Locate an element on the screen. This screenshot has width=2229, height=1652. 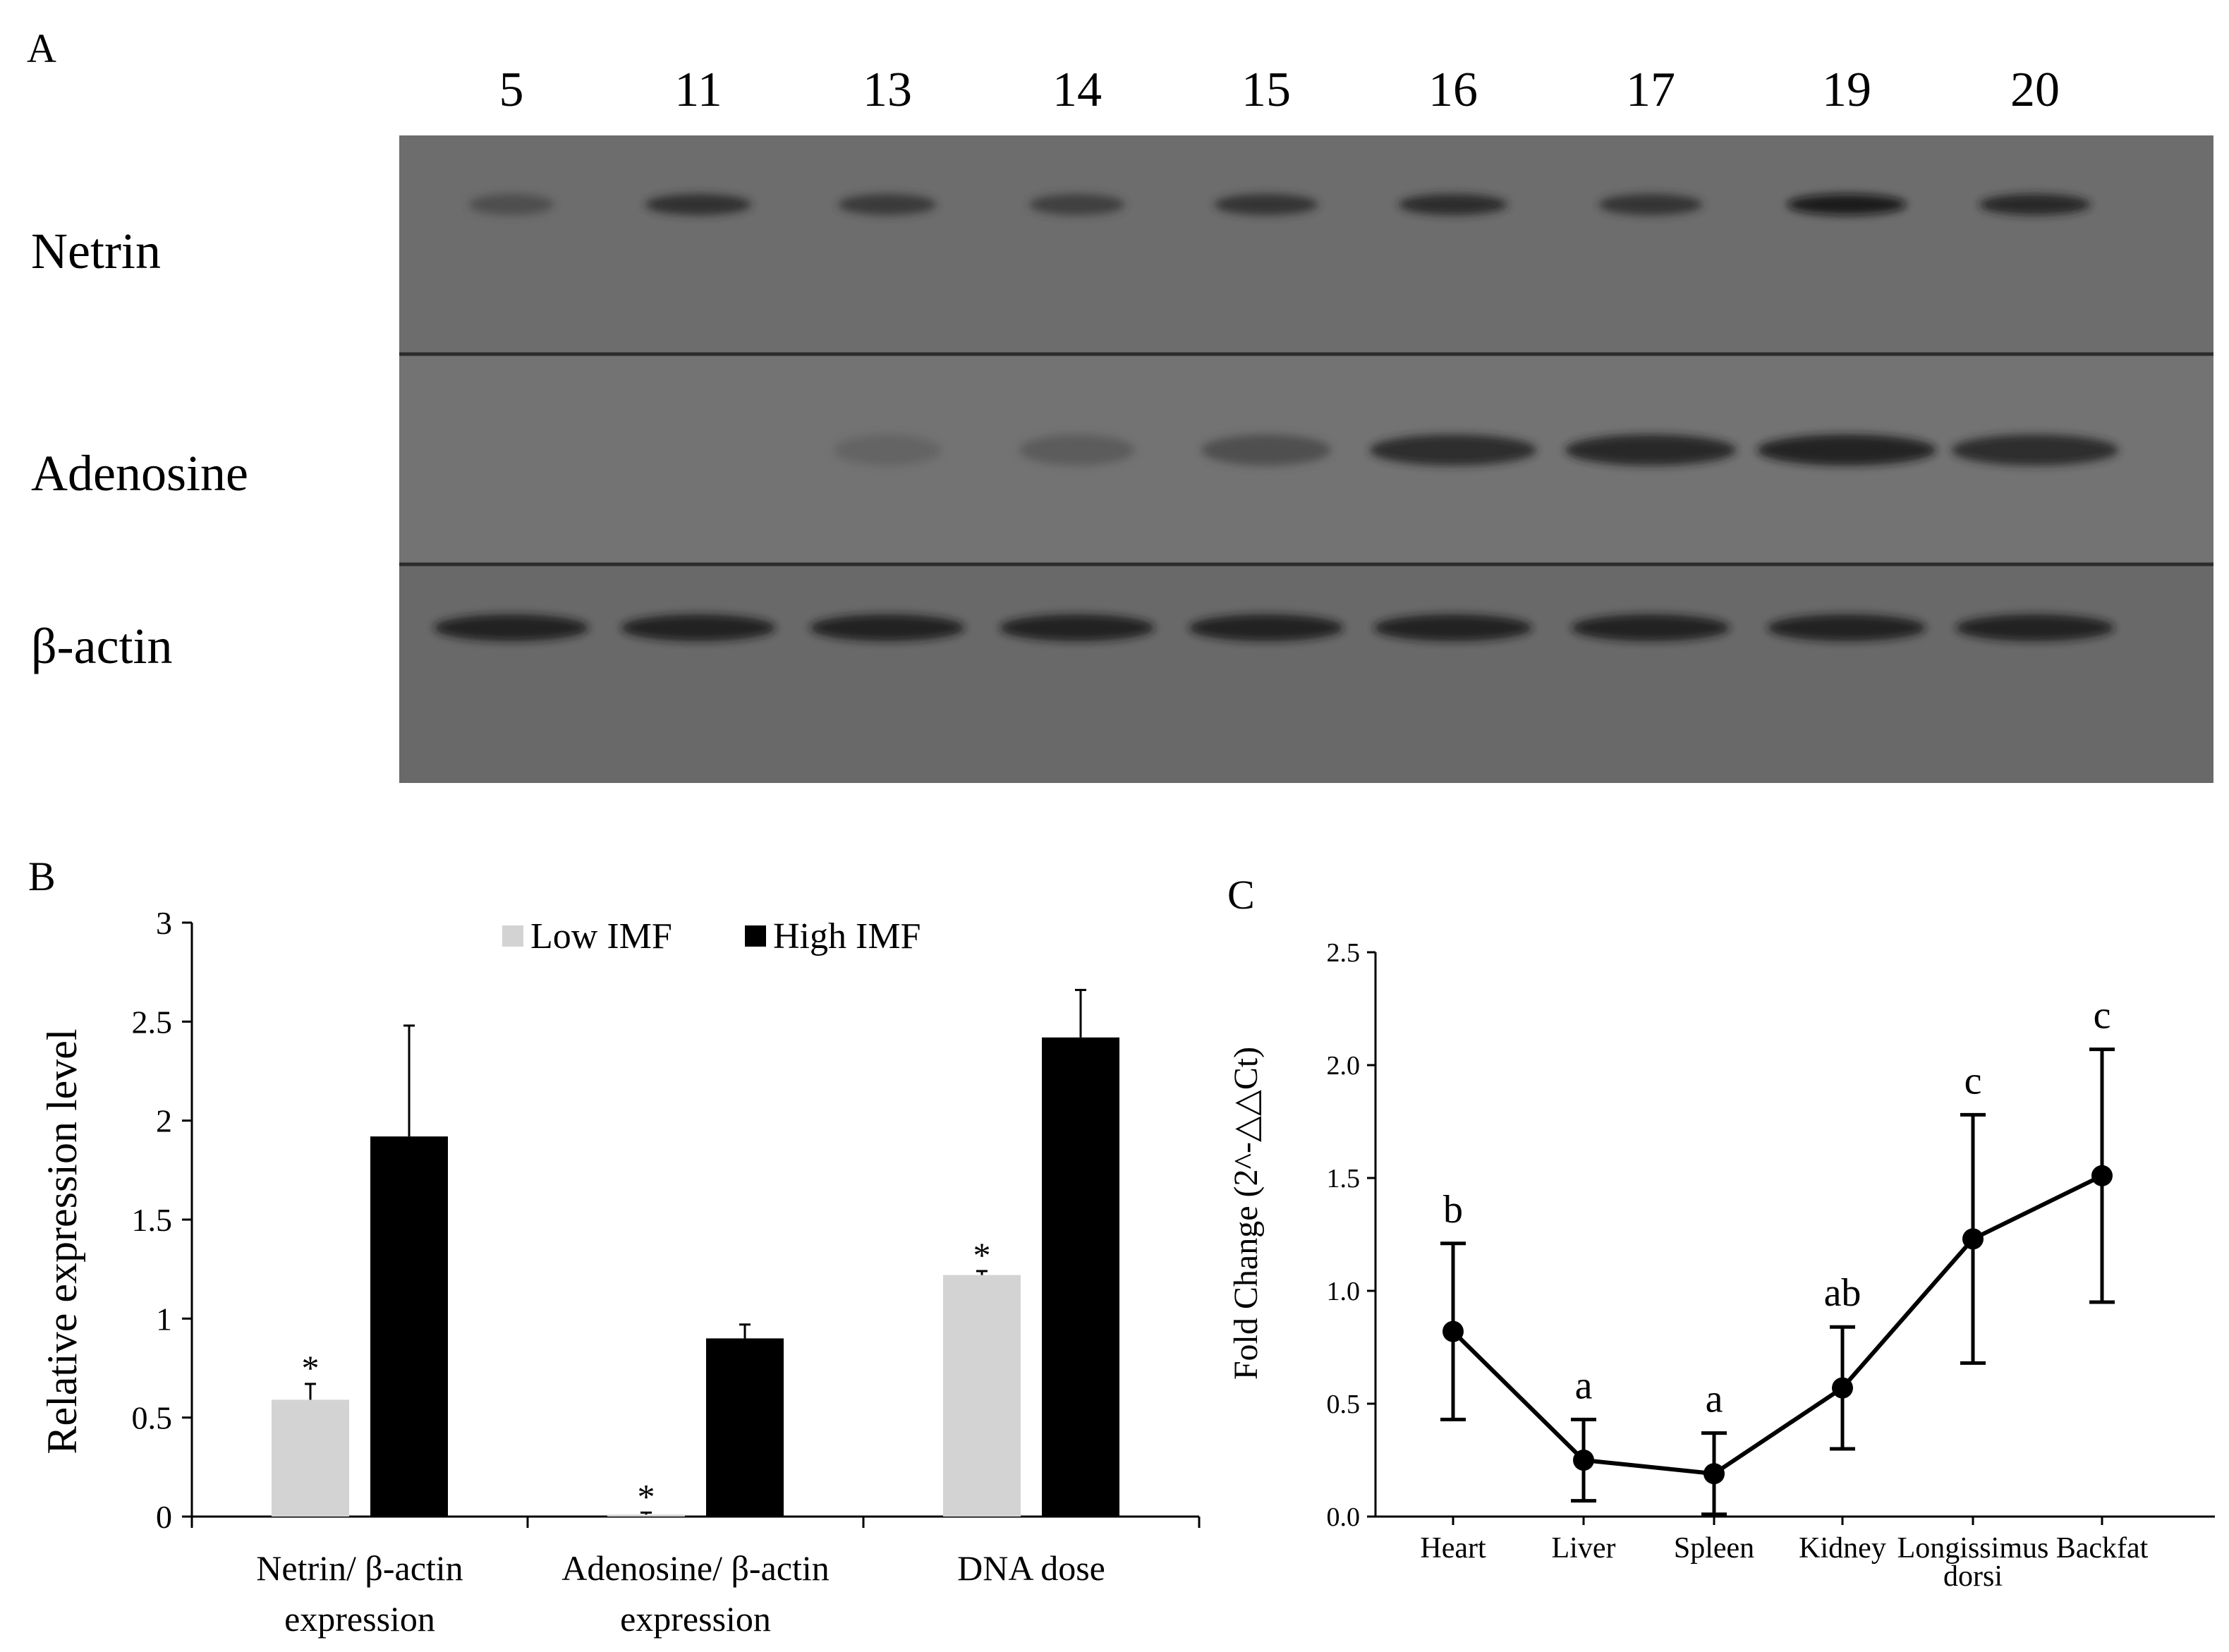
lane-label-20: 20 is located at coordinates (2035, 90).